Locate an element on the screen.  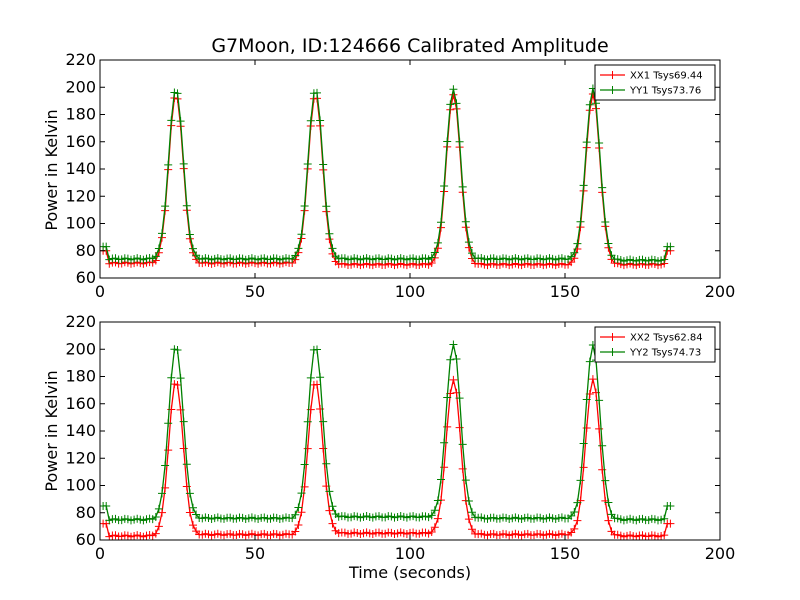
legend-label: XX1 Tsys69.44 is located at coordinates (666, 76).